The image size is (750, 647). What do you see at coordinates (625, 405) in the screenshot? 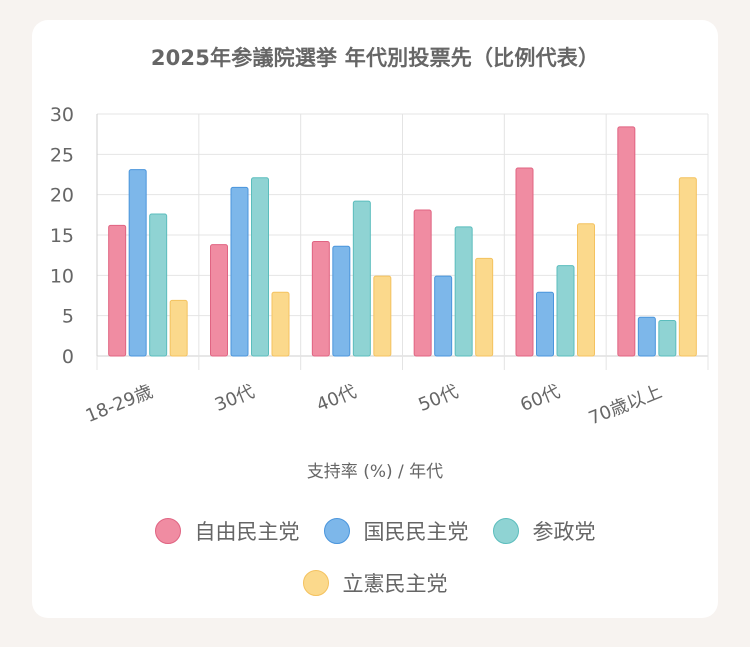
I see `x-tick-label: 70歳以上` at bounding box center [625, 405].